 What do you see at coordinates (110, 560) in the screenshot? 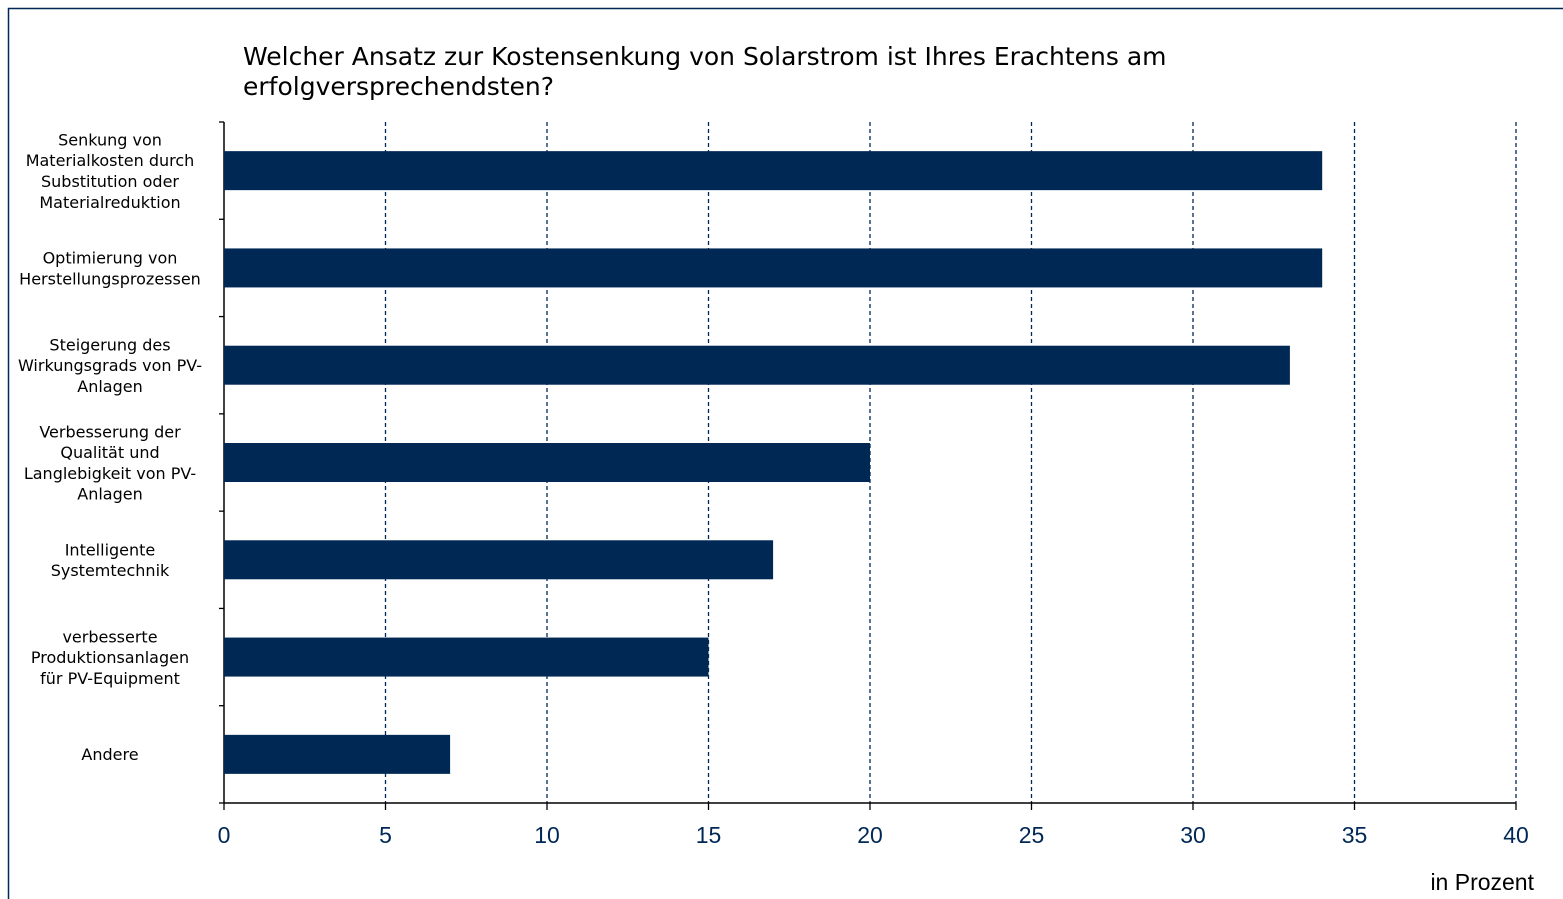
I see `y-tick-label: Intelligente Systemtechnik` at bounding box center [110, 560].